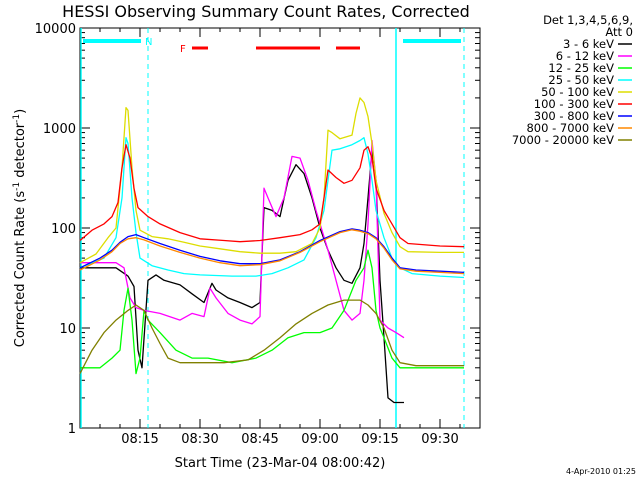 This screenshot has height=480, width=640. What do you see at coordinates (59, 129) in the screenshot?
I see `y-tick-label: 1000` at bounding box center [59, 129].